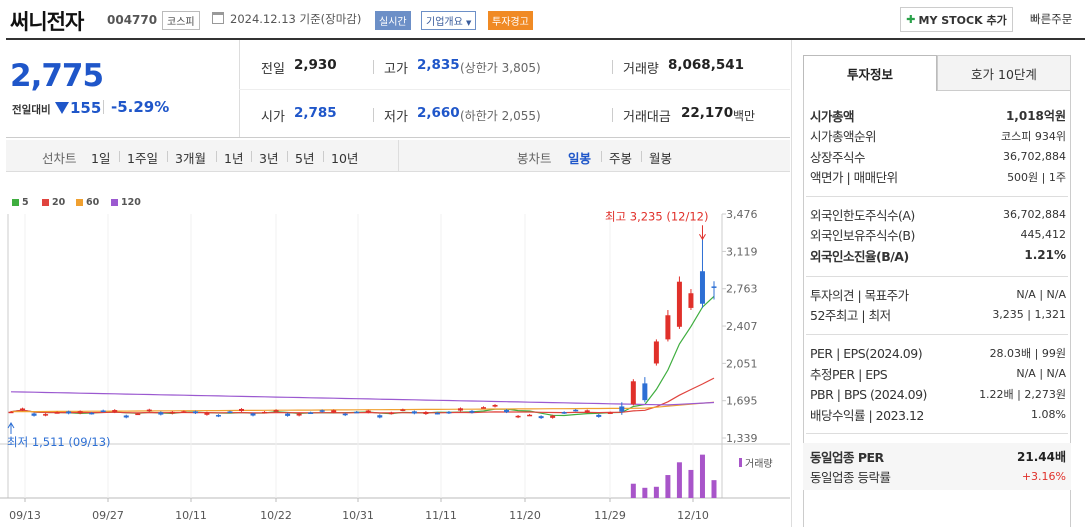  What do you see at coordinates (315, 113) in the screenshot?
I see `open-value: 2,785` at bounding box center [315, 113].